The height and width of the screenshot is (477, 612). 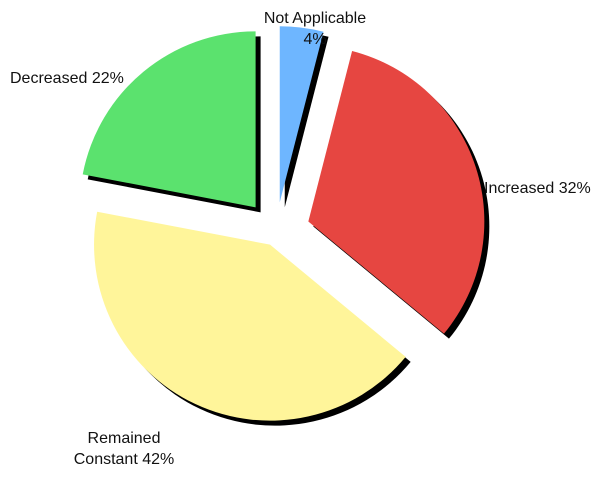 What do you see at coordinates (315, 18) in the screenshot?
I see `label-not-applicable-line-1: Not Applicable` at bounding box center [315, 18].